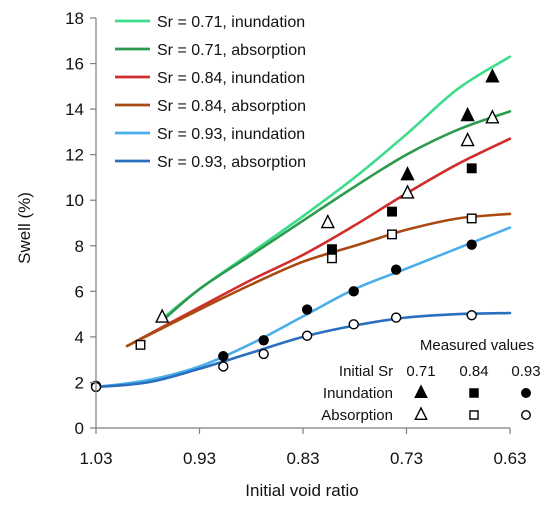 The height and width of the screenshot is (505, 550). I want to click on y-tick-label: 6, so click(79, 291).